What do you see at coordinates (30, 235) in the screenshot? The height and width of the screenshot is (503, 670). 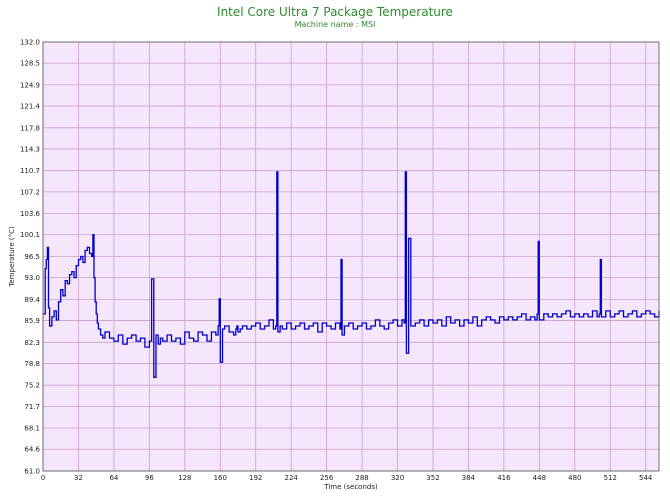 I see `y-tick-label: 100.1` at bounding box center [30, 235].